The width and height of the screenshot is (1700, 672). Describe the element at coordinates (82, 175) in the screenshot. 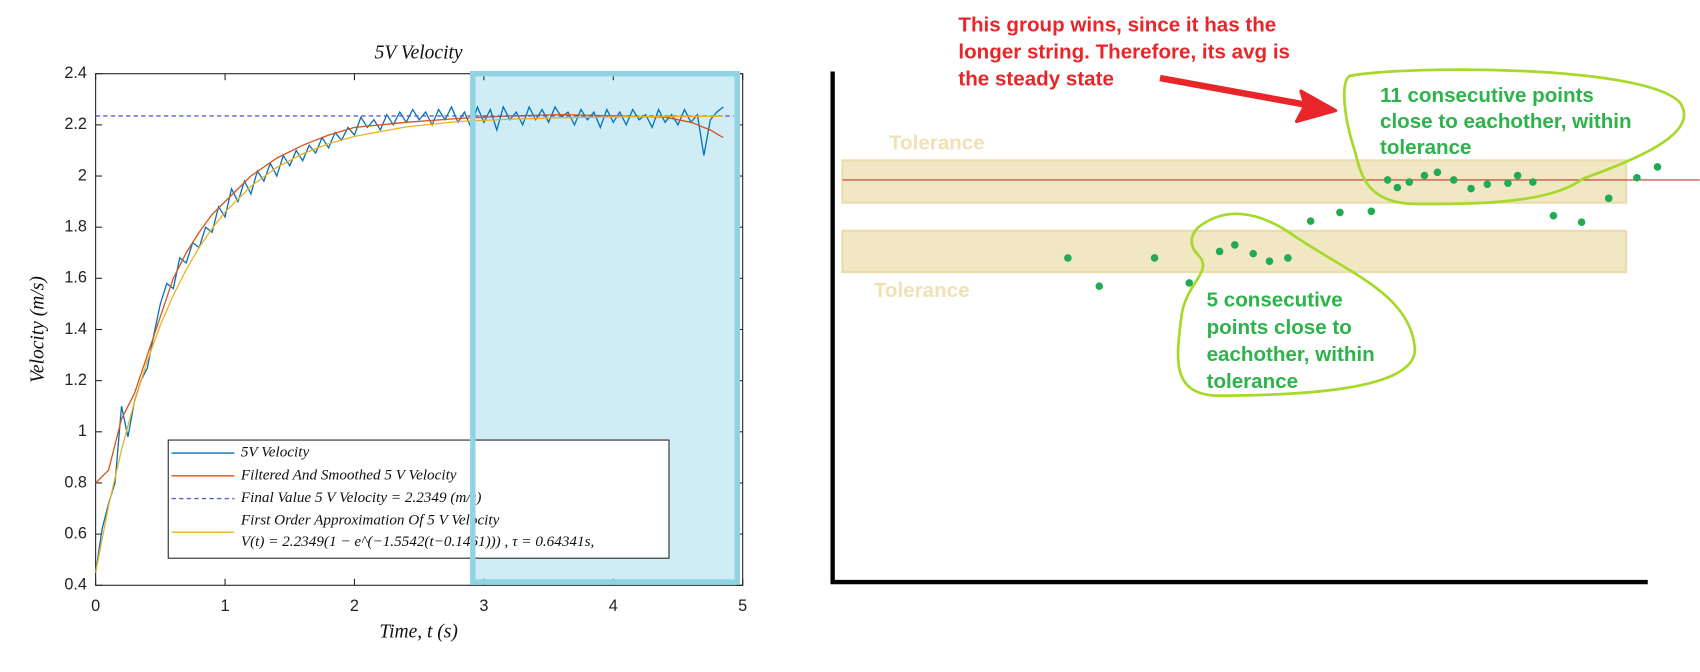

I see `y-tick-label: 2` at that location.